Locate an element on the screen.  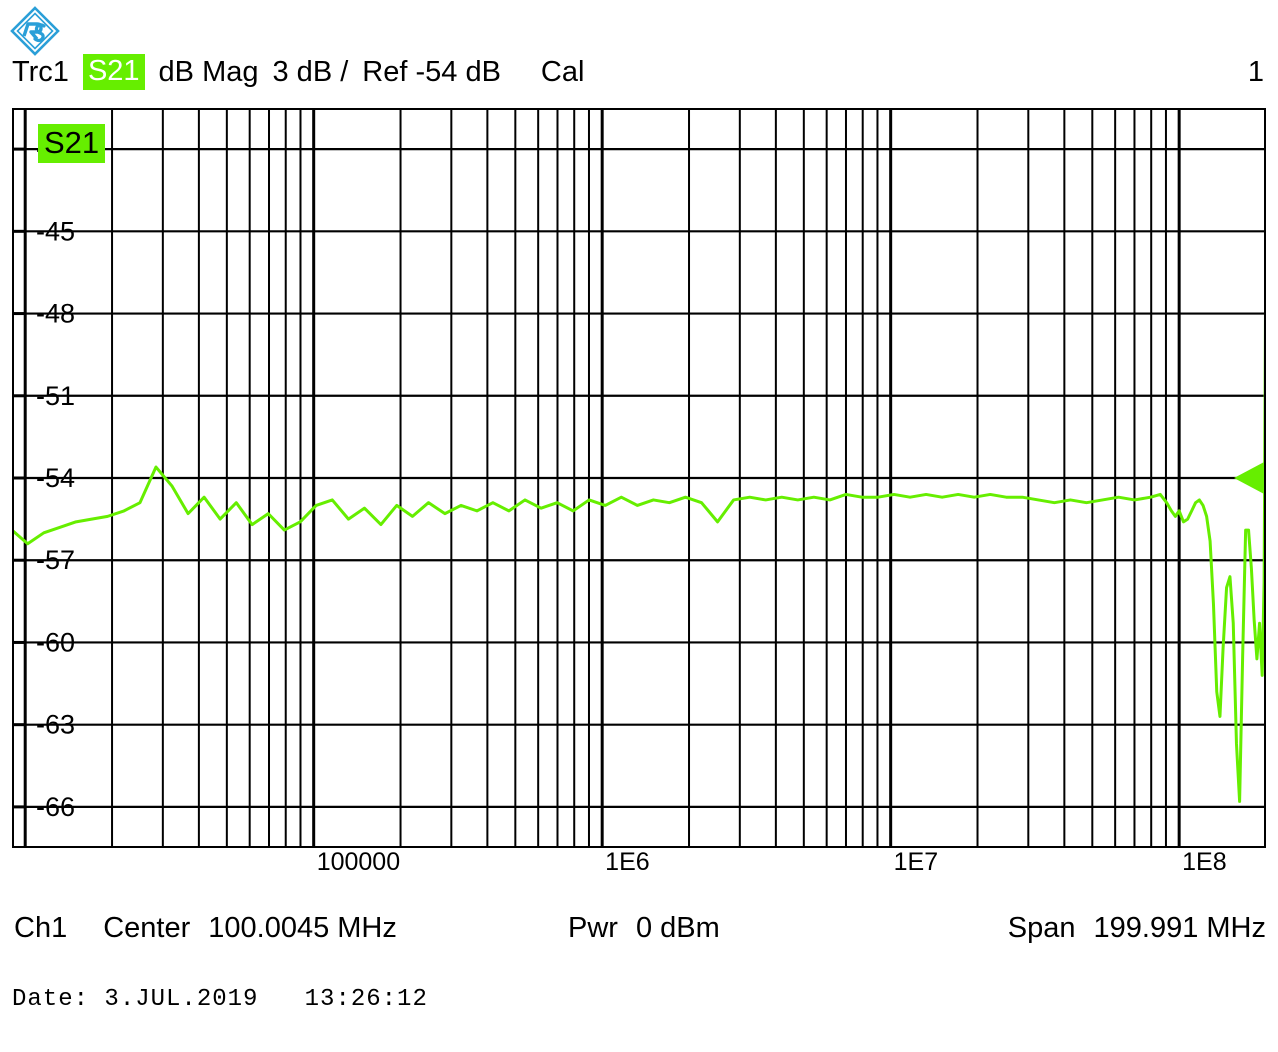
rohde-schwarz-logo is located at coordinates (35, 31).